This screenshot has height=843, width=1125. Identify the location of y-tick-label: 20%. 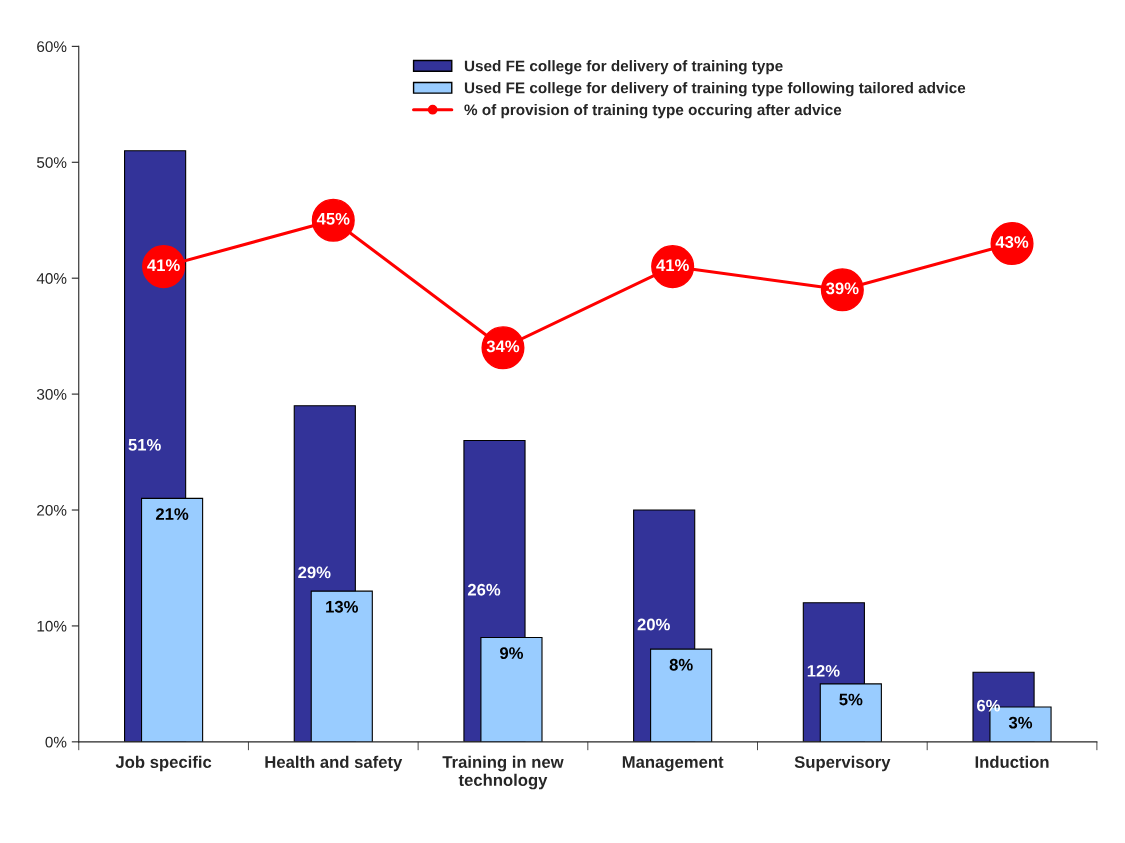
(52, 510).